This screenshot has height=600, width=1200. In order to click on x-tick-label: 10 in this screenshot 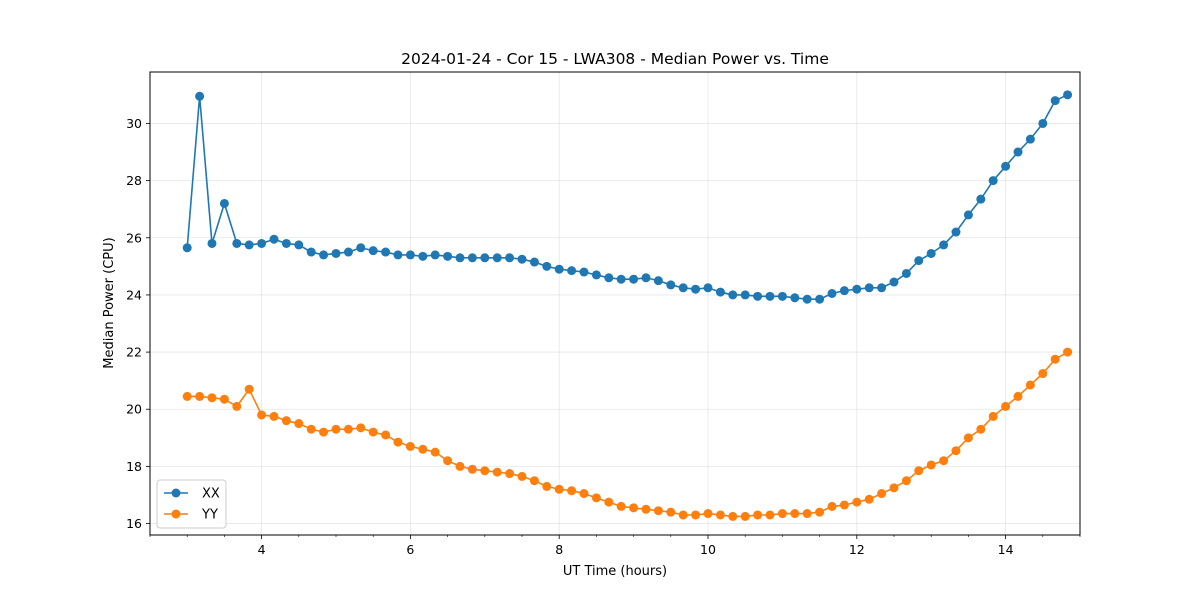, I will do `click(708, 549)`.